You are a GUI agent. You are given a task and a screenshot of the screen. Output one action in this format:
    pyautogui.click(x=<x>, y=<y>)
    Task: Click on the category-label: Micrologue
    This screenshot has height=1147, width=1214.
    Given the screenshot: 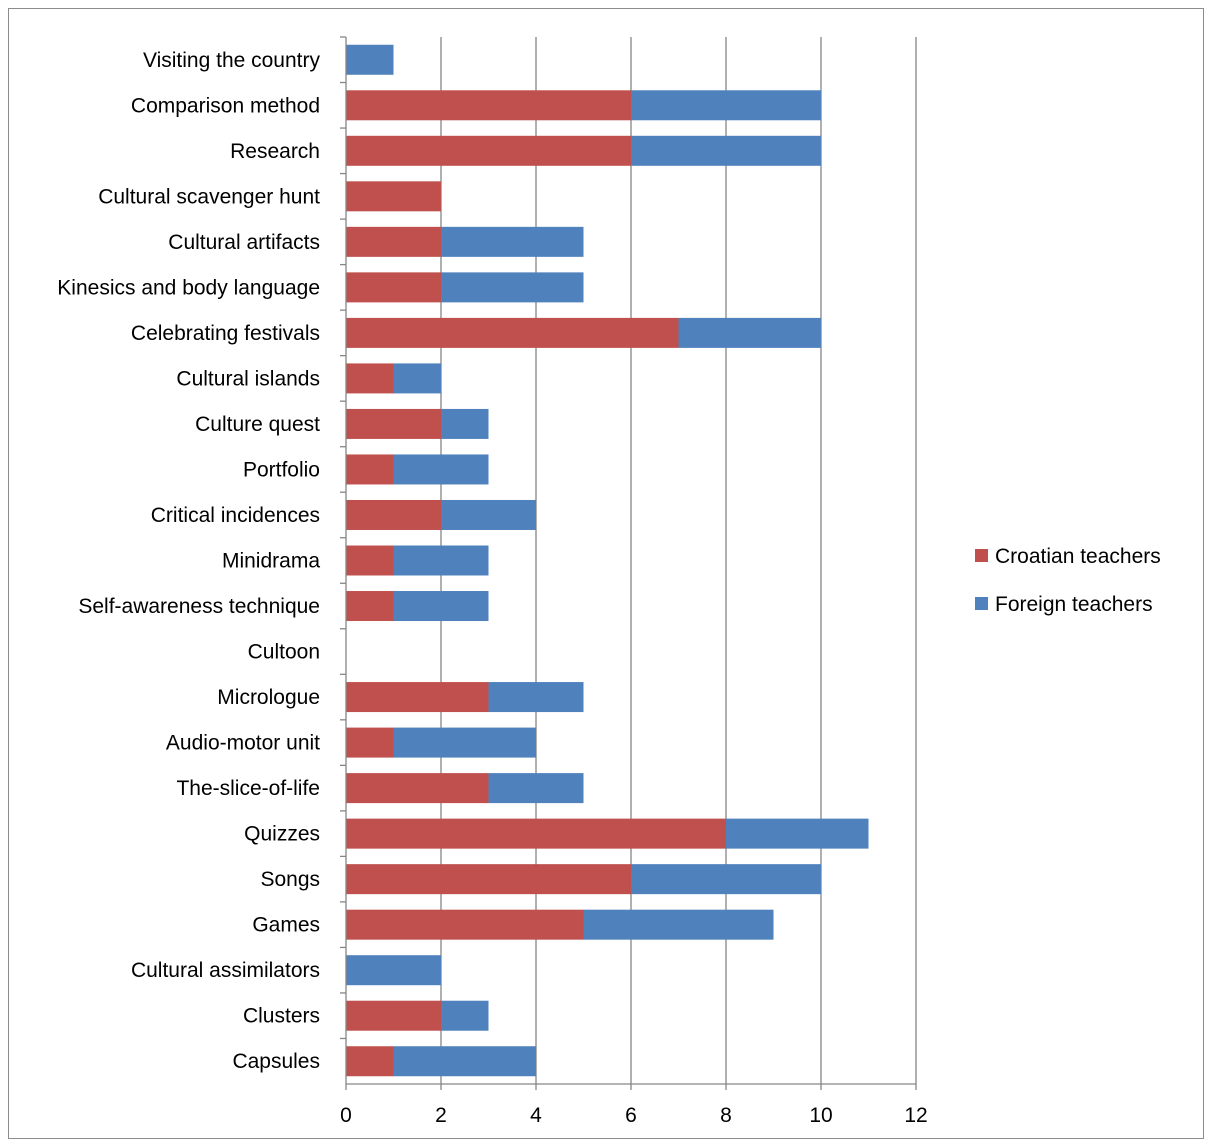 What is the action you would take?
    pyautogui.click(x=268, y=697)
    